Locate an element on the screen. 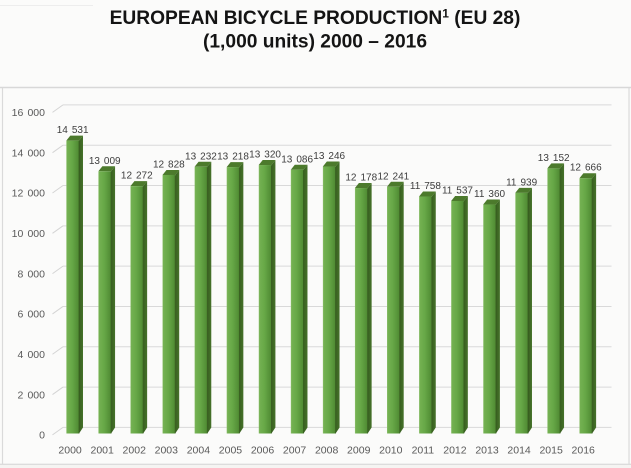  svg-text: 13 009 is located at coordinates (105, 161).